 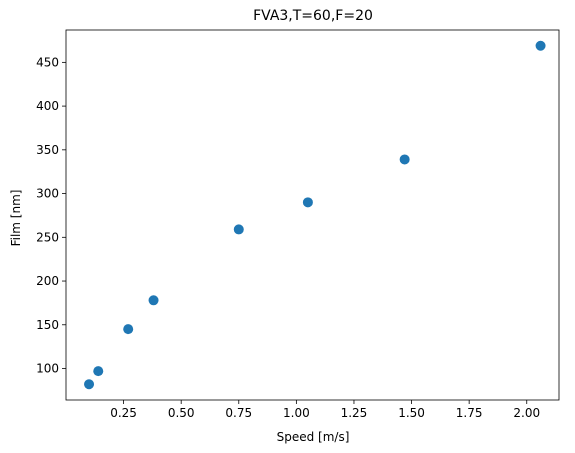 I want to click on y-tick-label: 250, so click(x=47, y=237).